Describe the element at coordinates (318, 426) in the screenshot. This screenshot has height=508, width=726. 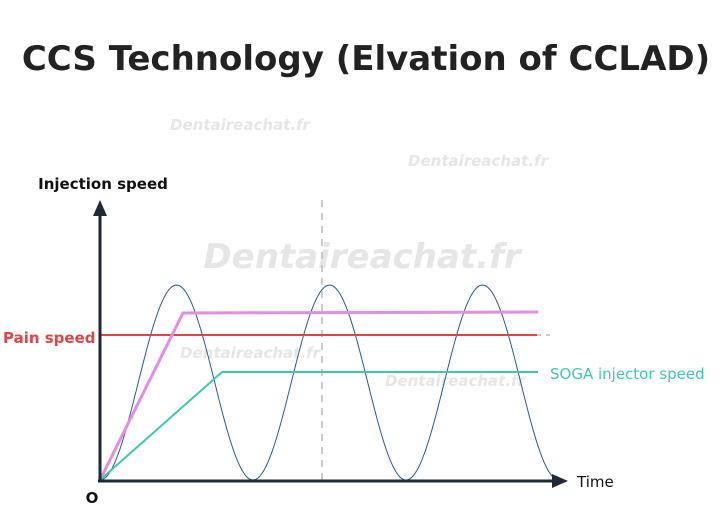
I see `soga-line` at that location.